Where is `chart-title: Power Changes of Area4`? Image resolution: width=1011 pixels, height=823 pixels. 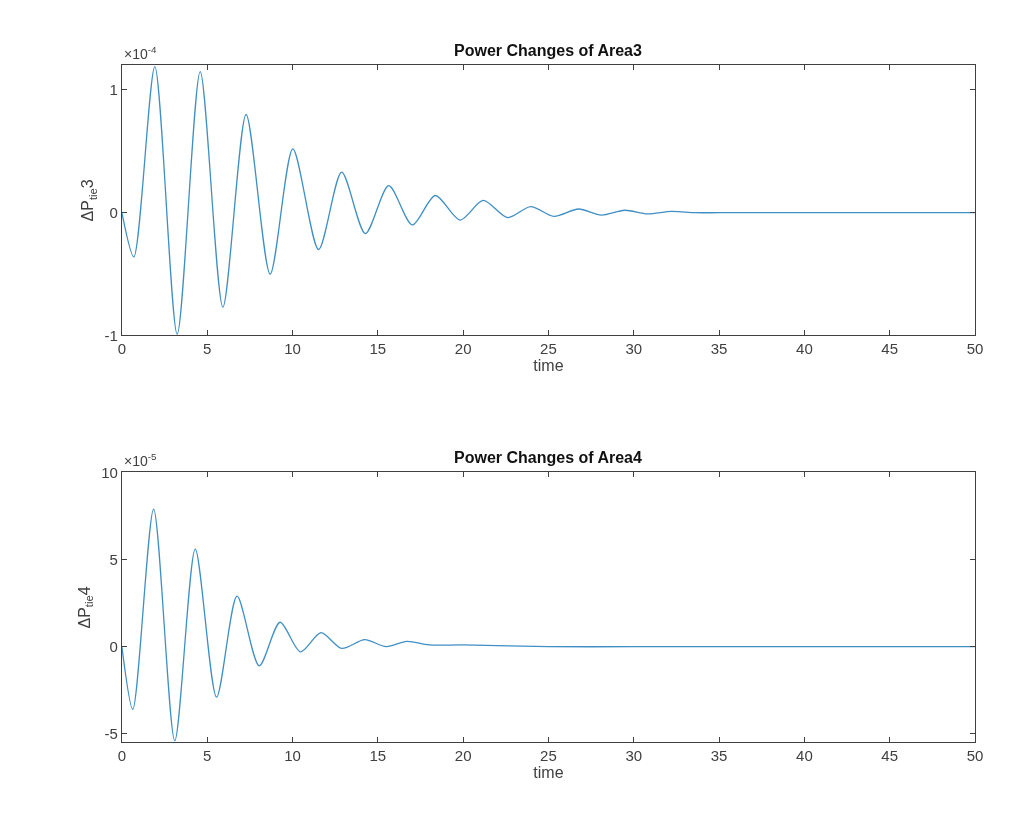 chart-title: Power Changes of Area4 is located at coordinates (548, 457).